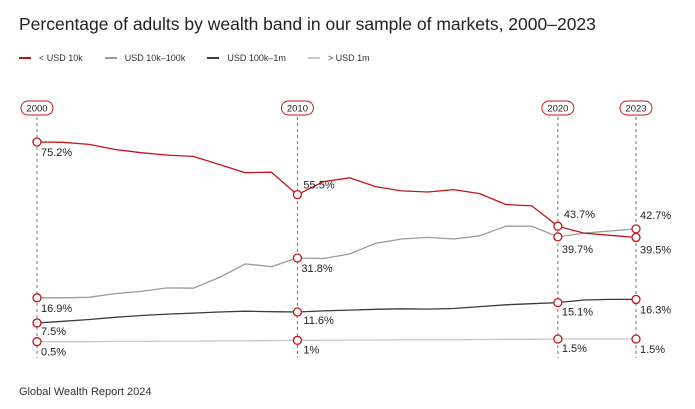  I want to click on legend-swatch-10k-100k, so click(110, 58).